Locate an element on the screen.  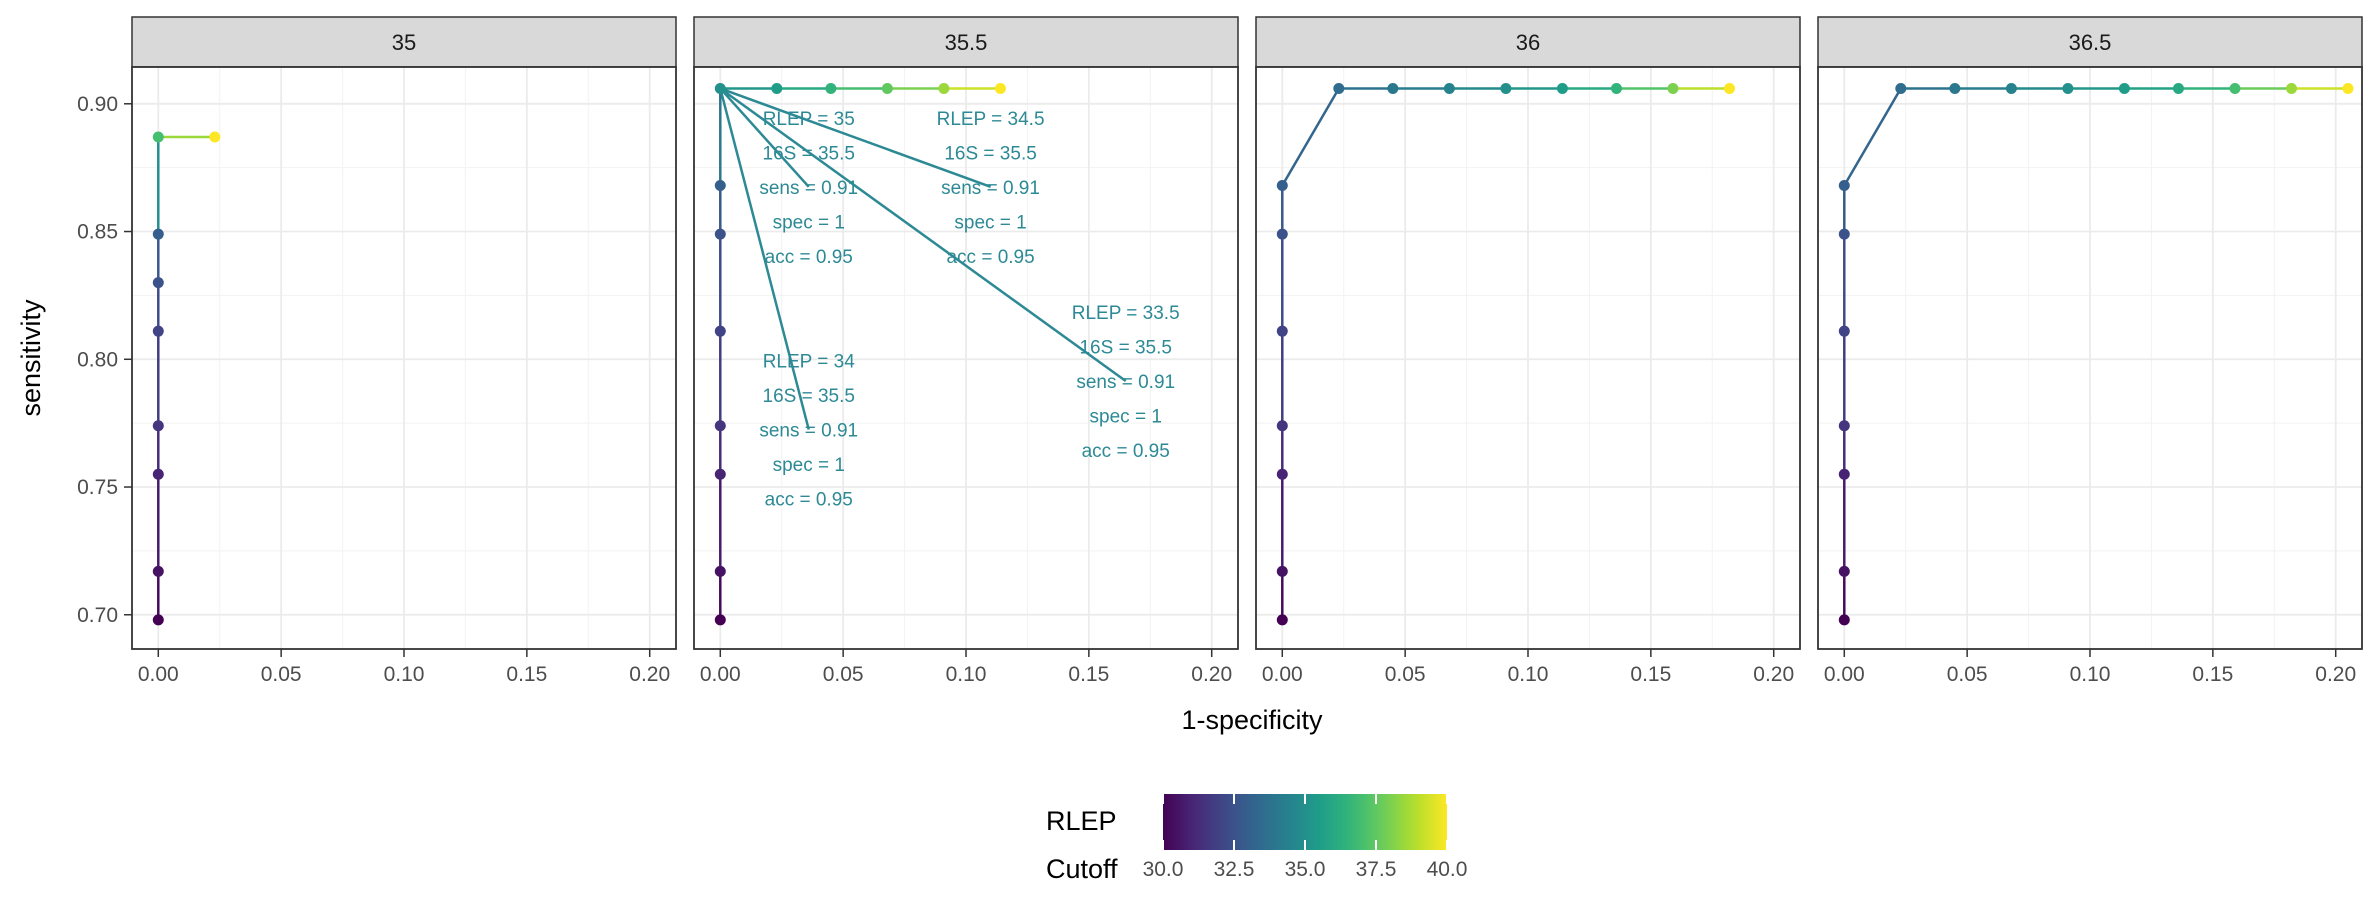
colorbar-tick-label: 37.5 is located at coordinates (1376, 869).